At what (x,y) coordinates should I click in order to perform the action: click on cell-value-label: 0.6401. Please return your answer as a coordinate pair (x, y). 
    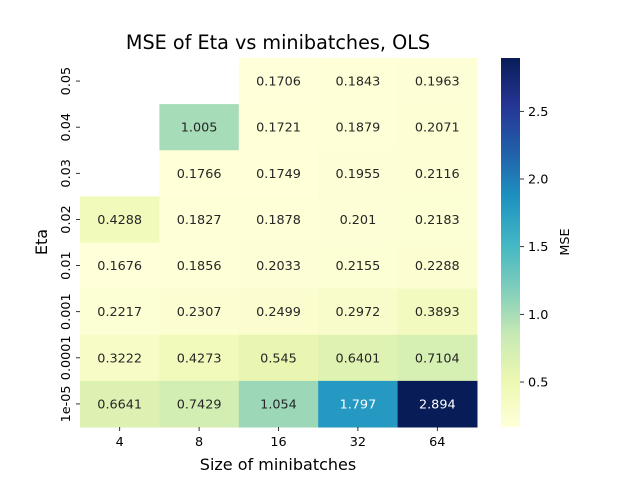
    Looking at the image, I should click on (358, 358).